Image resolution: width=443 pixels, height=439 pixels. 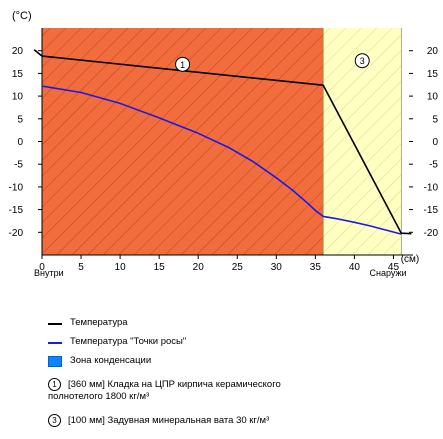 I want to click on y-tick-label-left: -10, so click(x=16, y=187).